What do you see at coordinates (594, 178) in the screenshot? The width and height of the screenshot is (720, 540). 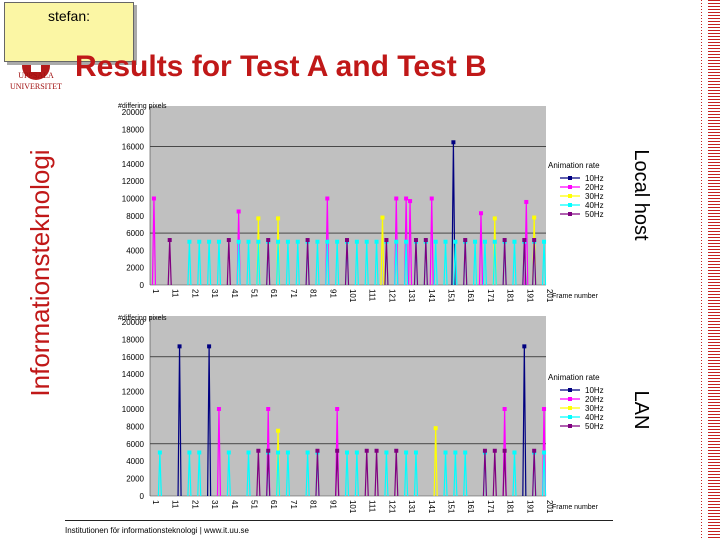 I see `legend-label-10Hz: 10Hz` at bounding box center [594, 178].